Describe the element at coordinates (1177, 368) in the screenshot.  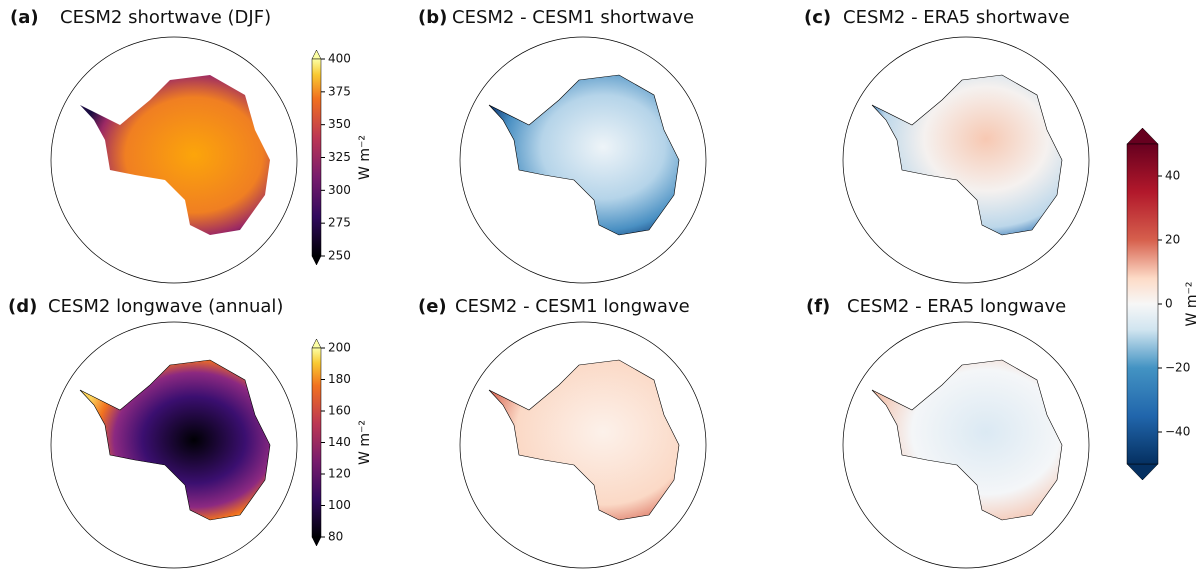
I see `colorbar-tick-label: −20` at that location.